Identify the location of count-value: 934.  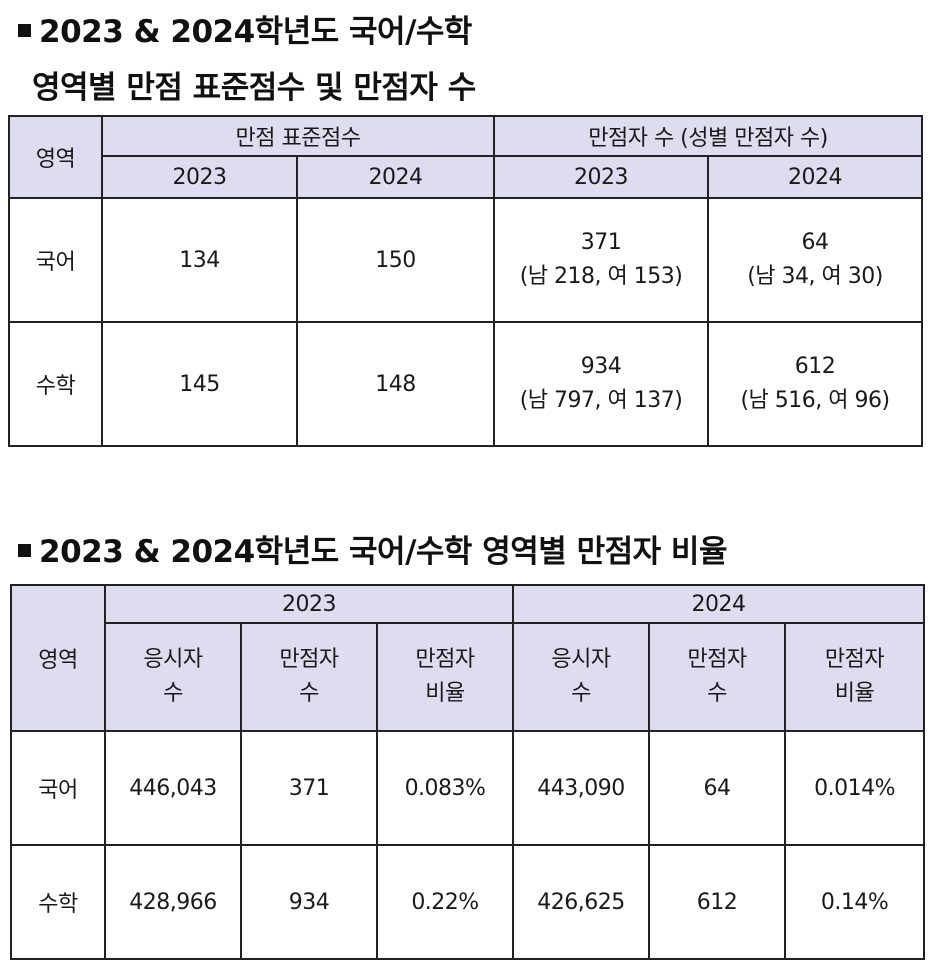
(601, 366).